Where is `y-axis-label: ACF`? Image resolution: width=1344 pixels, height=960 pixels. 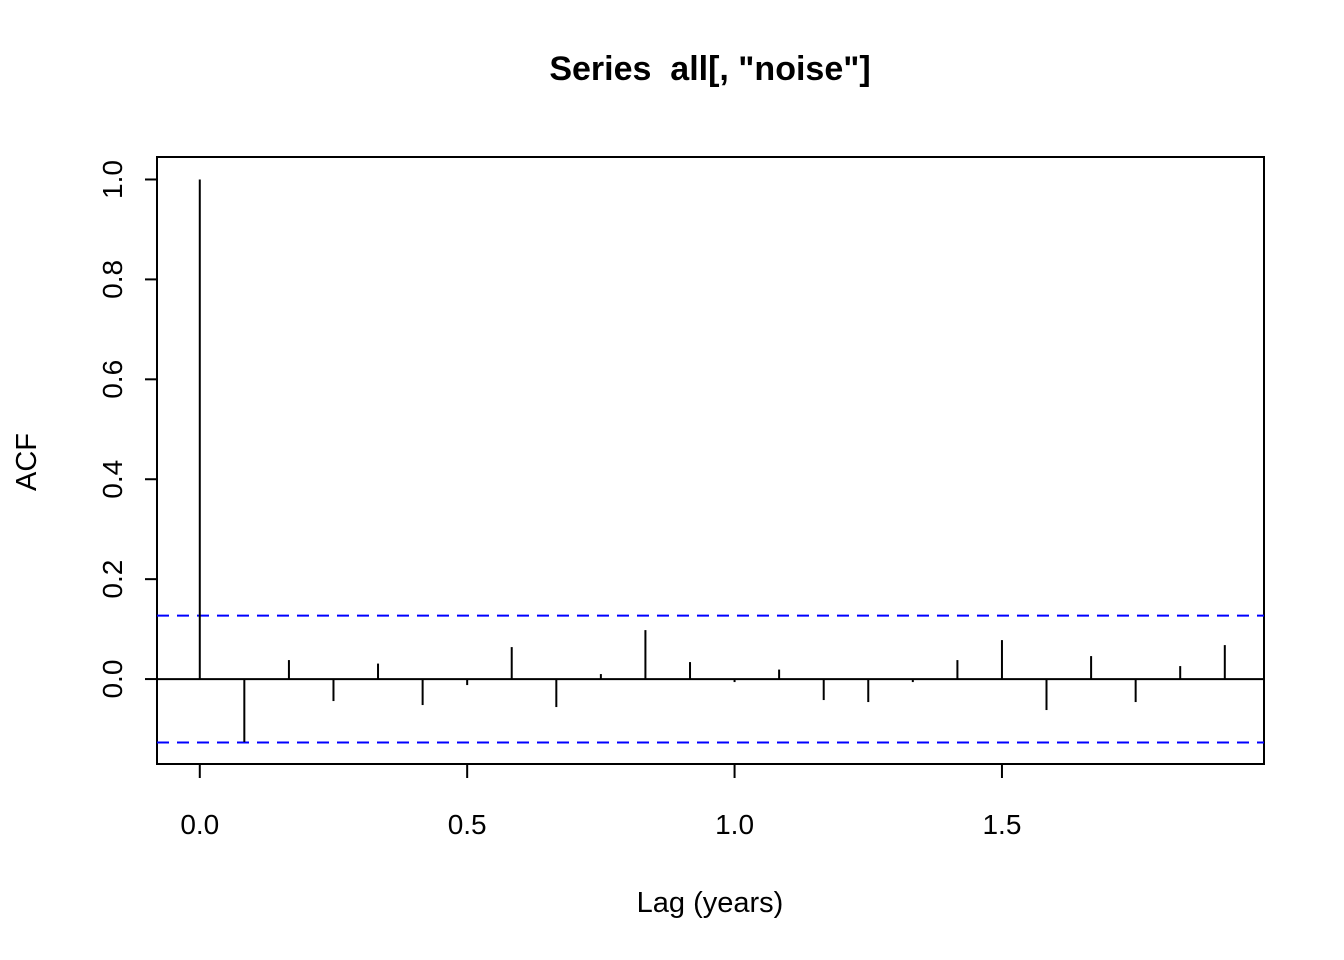
y-axis-label: ACF is located at coordinates (27, 462).